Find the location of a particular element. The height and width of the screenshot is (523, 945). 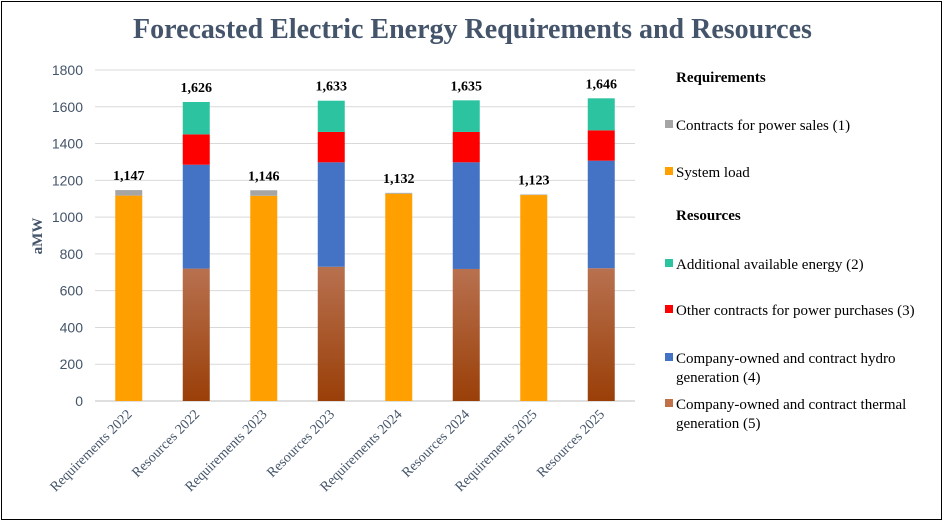

legend-heading: Resources is located at coordinates (708, 216).